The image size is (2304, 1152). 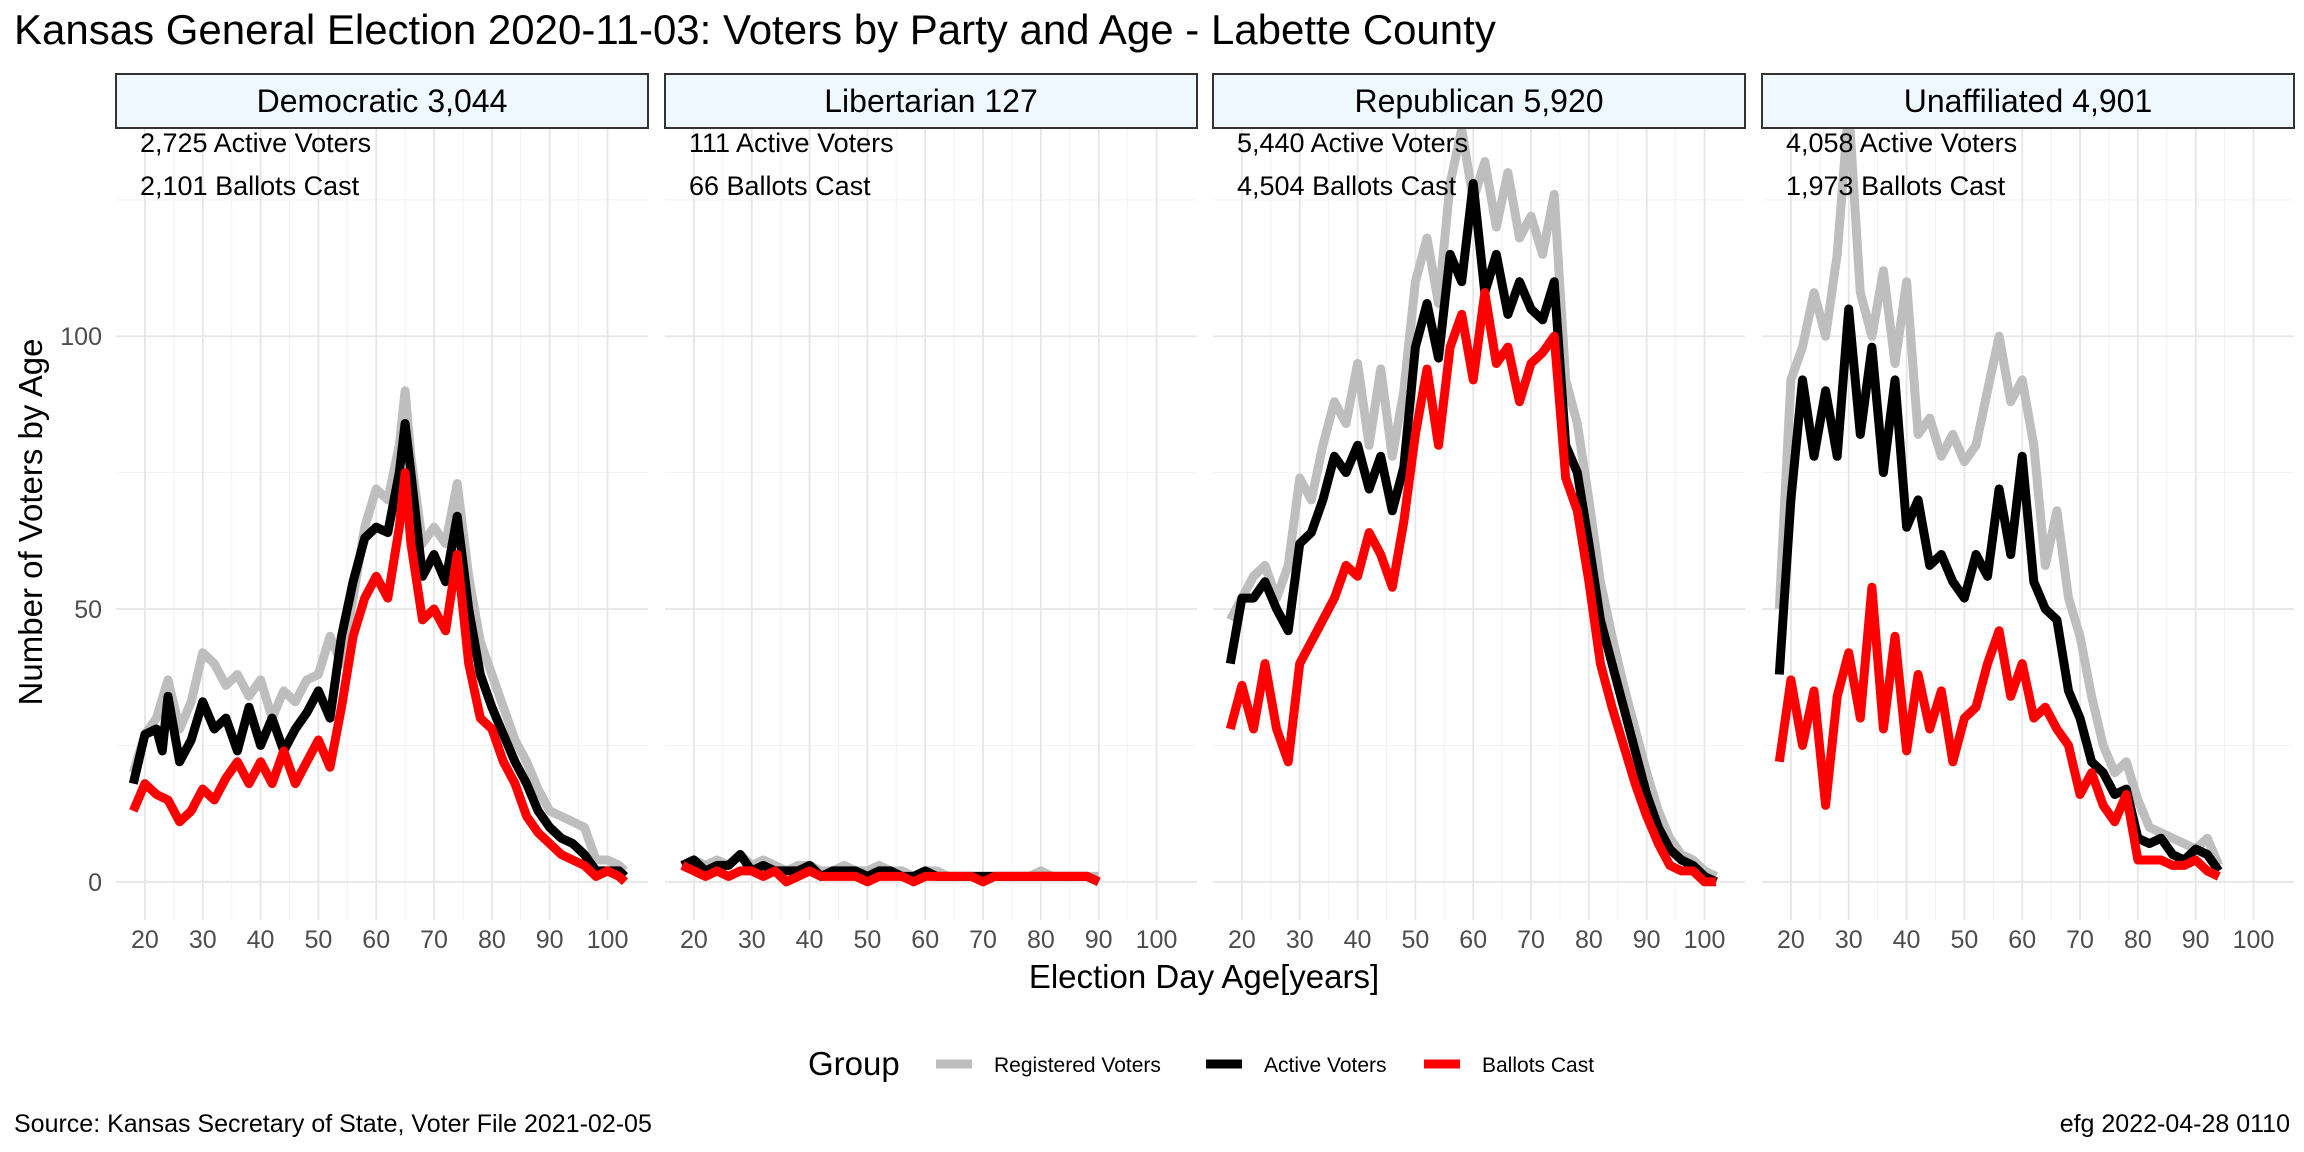 What do you see at coordinates (81, 337) in the screenshot?
I see `y-tick-label: 100` at bounding box center [81, 337].